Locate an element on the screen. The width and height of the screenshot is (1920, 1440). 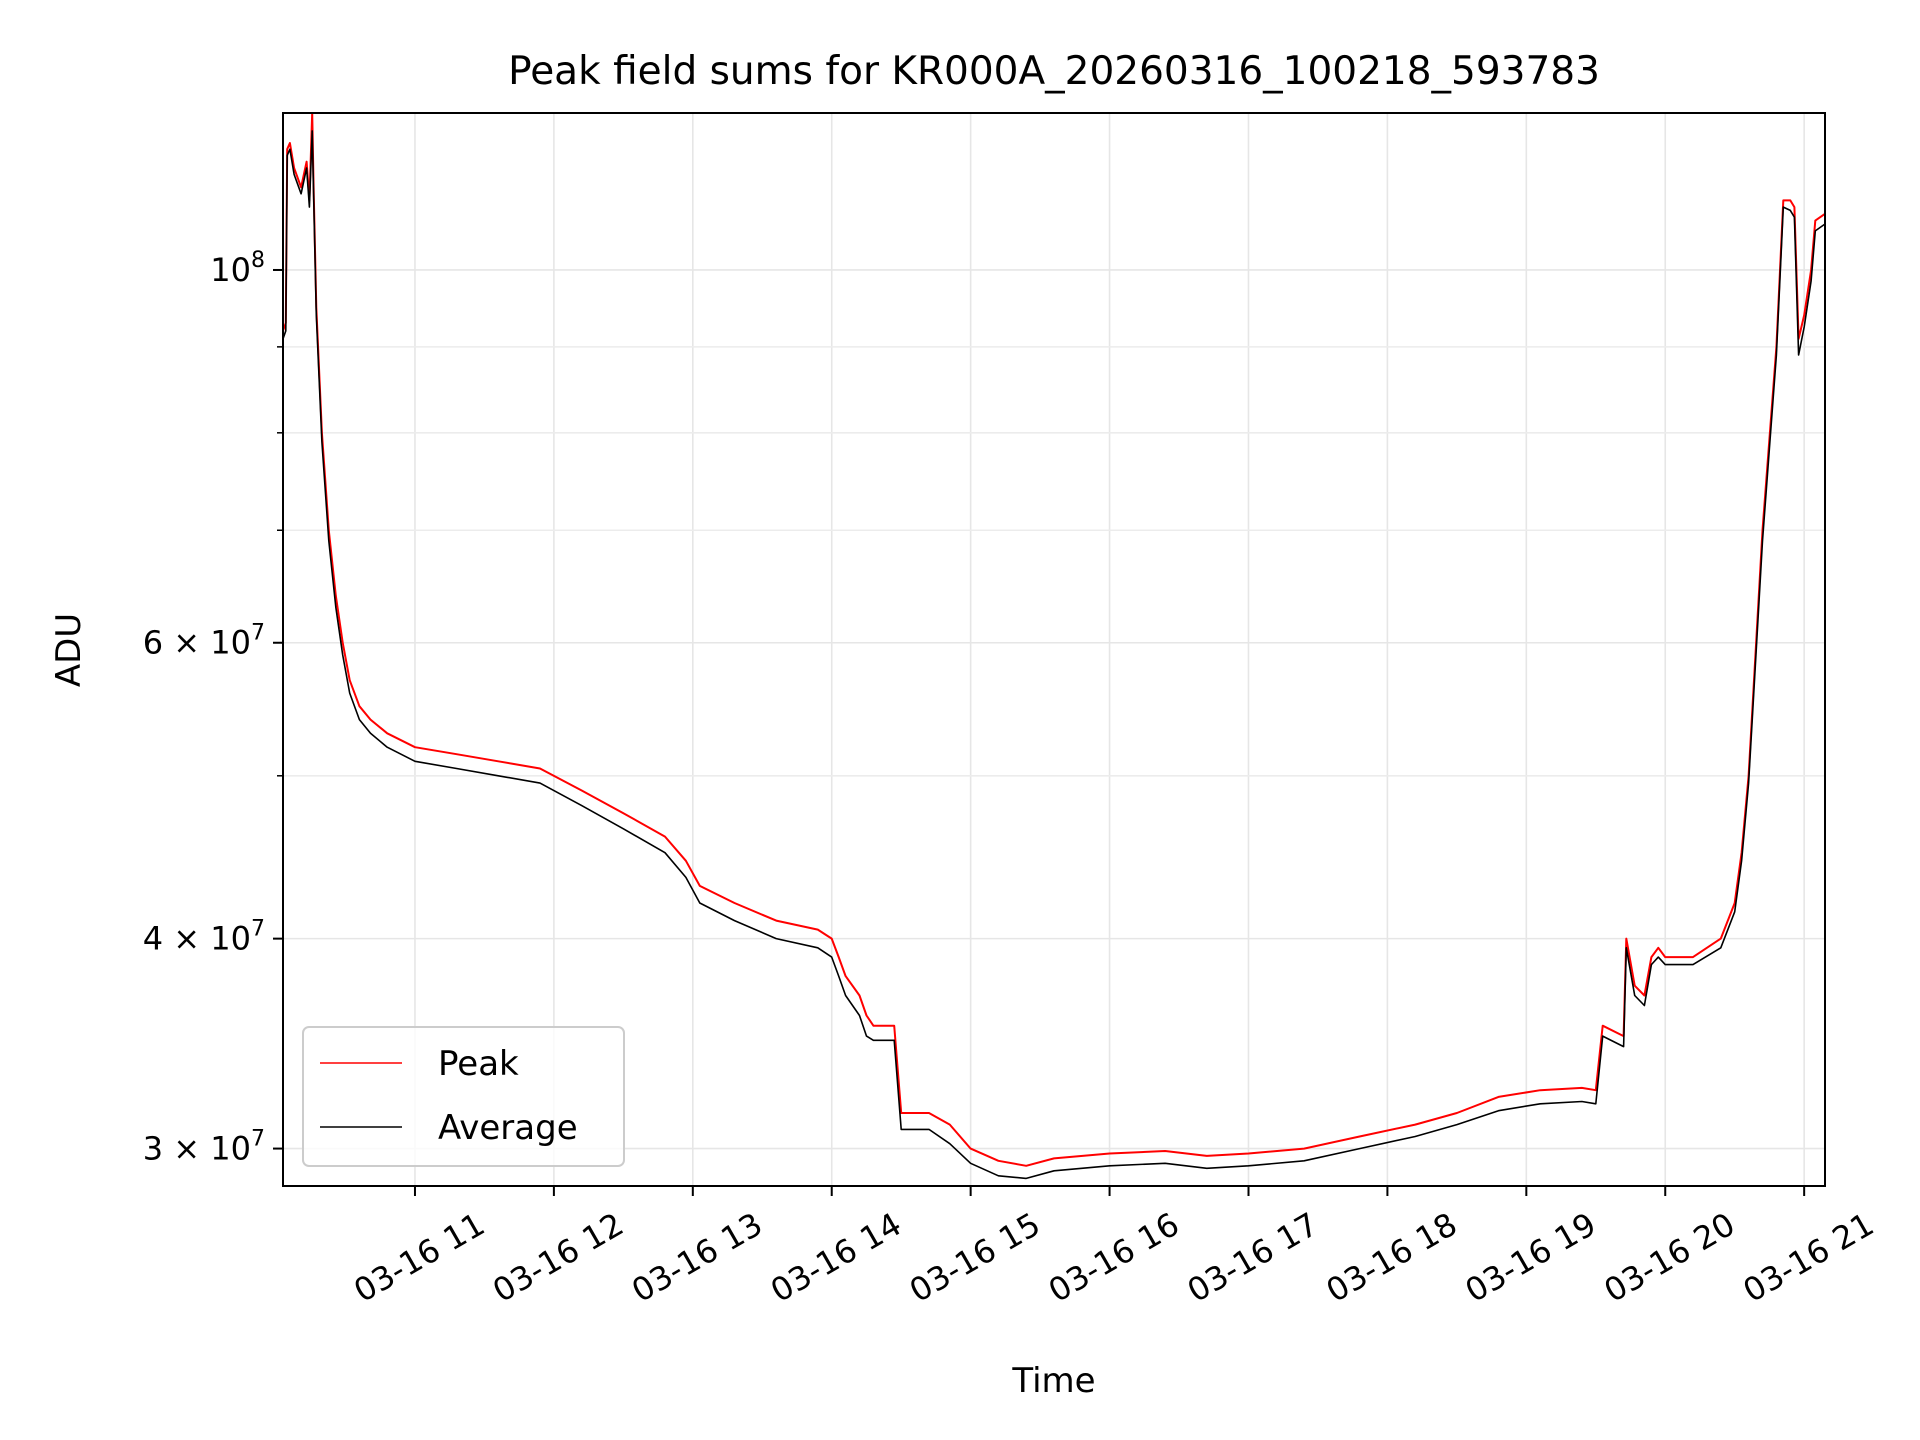
y-tick-label-exponent: 8 is located at coordinates (258, 260).